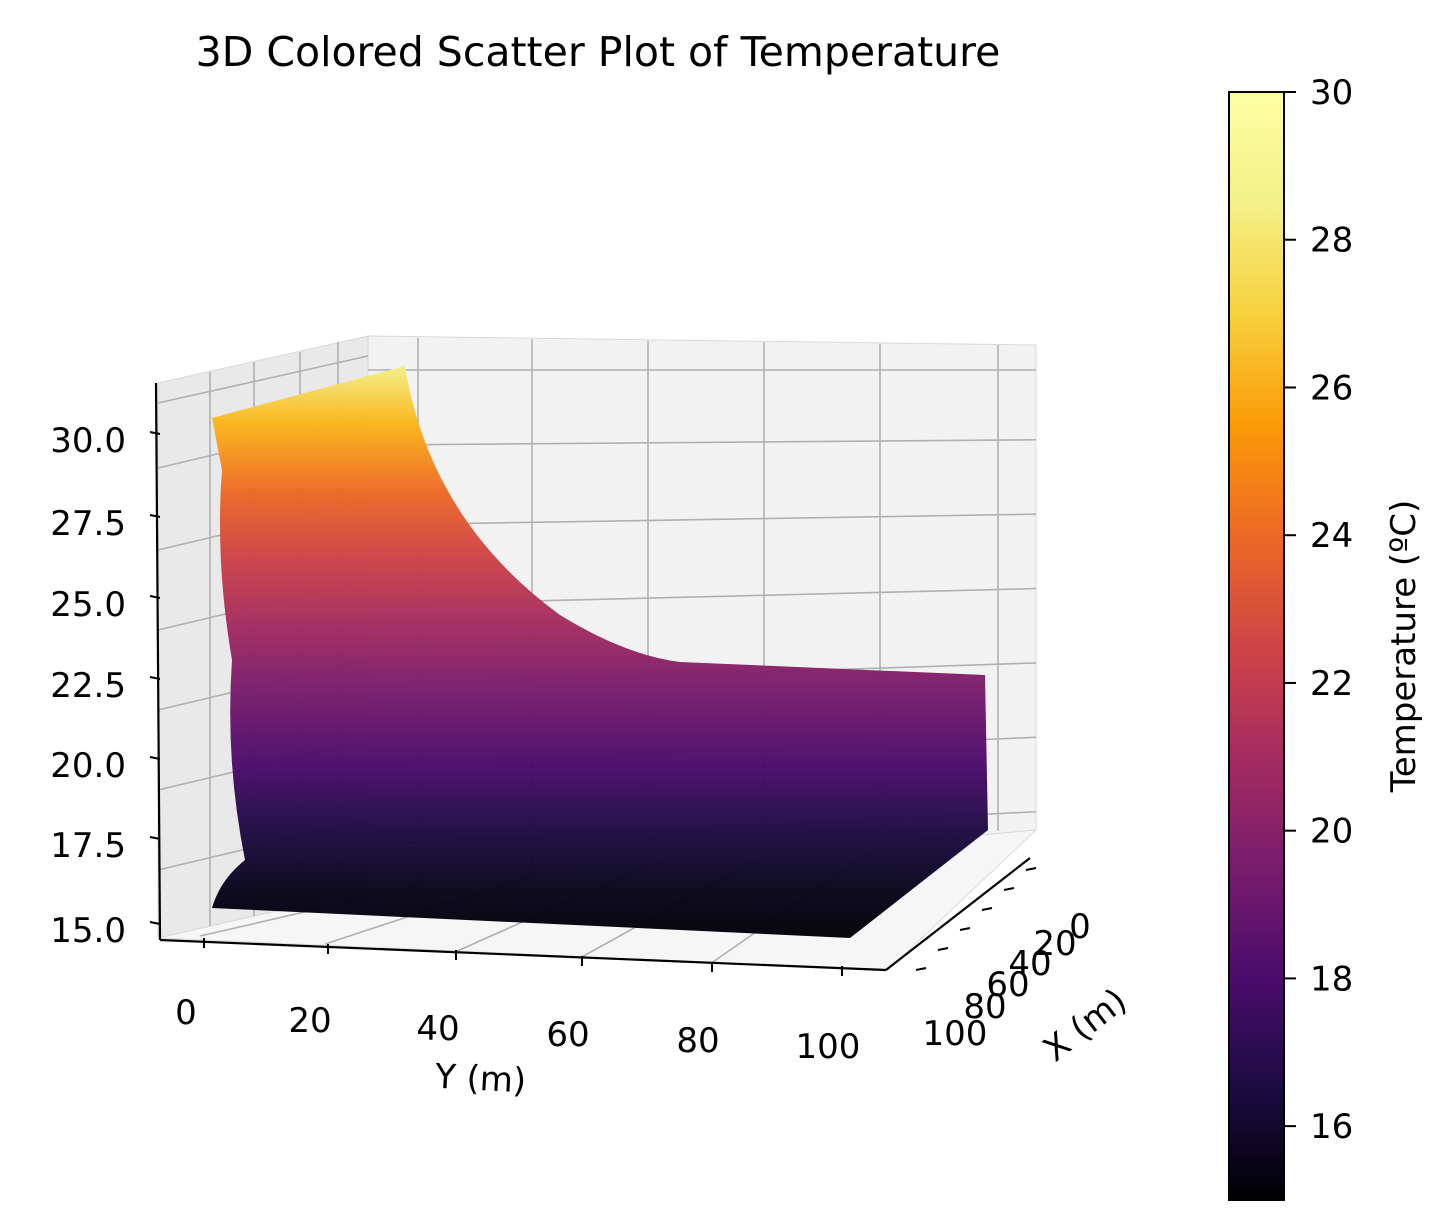 This screenshot has height=1231, width=1452. What do you see at coordinates (958, 914) in the screenshot?
I see `x-axis-line` at bounding box center [958, 914].